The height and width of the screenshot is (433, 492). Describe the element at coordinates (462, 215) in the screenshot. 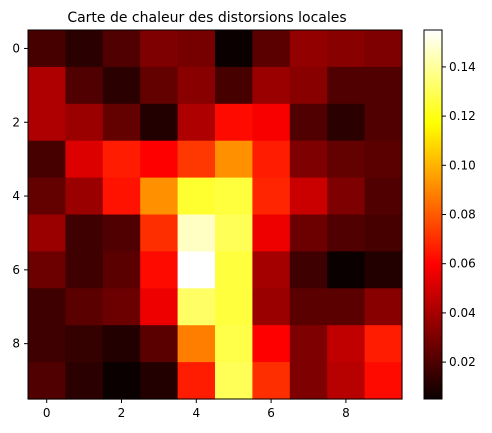

I see `colorbar-tick-label: 0.08` at that location.